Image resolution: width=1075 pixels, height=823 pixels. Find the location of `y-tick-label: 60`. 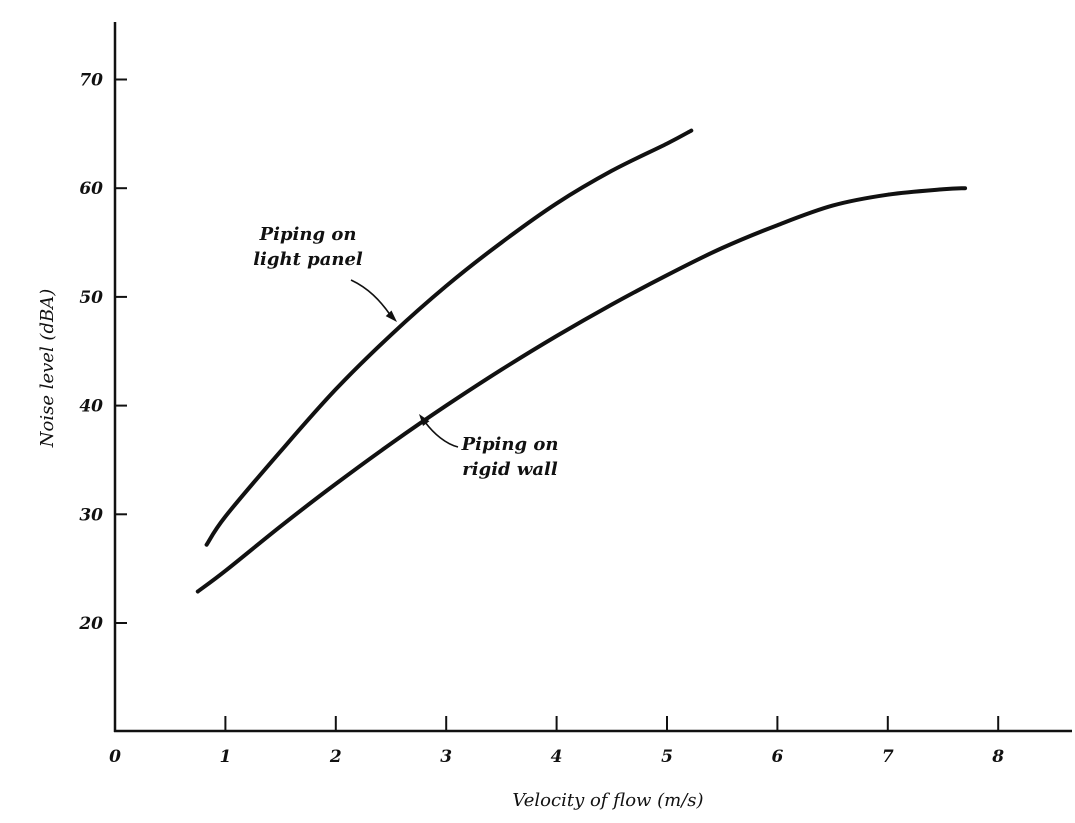

y-tick-label: 60 is located at coordinates (91, 189).